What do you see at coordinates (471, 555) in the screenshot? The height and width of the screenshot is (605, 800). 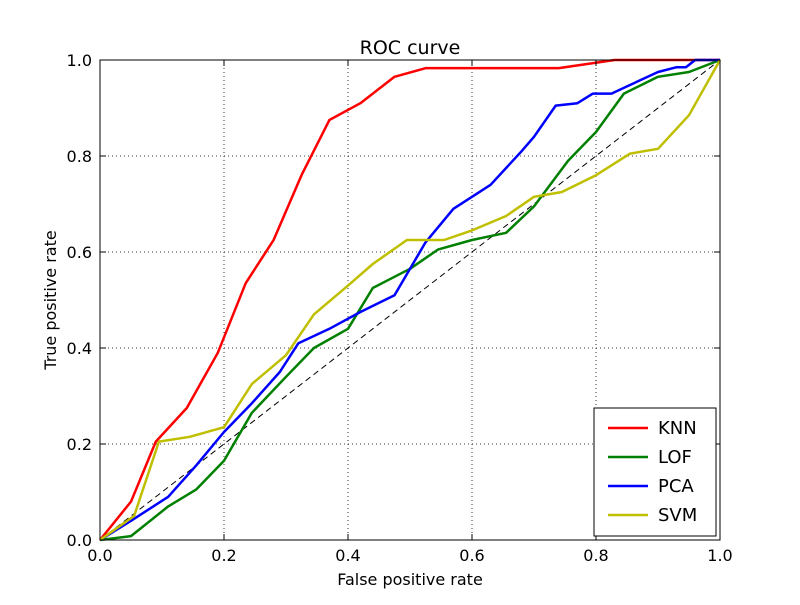 I see `x-tick-label: 0.6` at bounding box center [471, 555].